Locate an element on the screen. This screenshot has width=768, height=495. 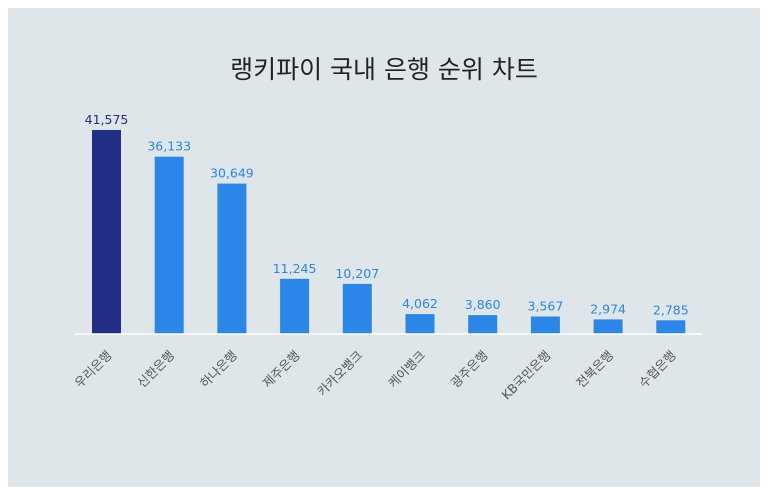
value-label-10: 2,785 is located at coordinates (671, 309).